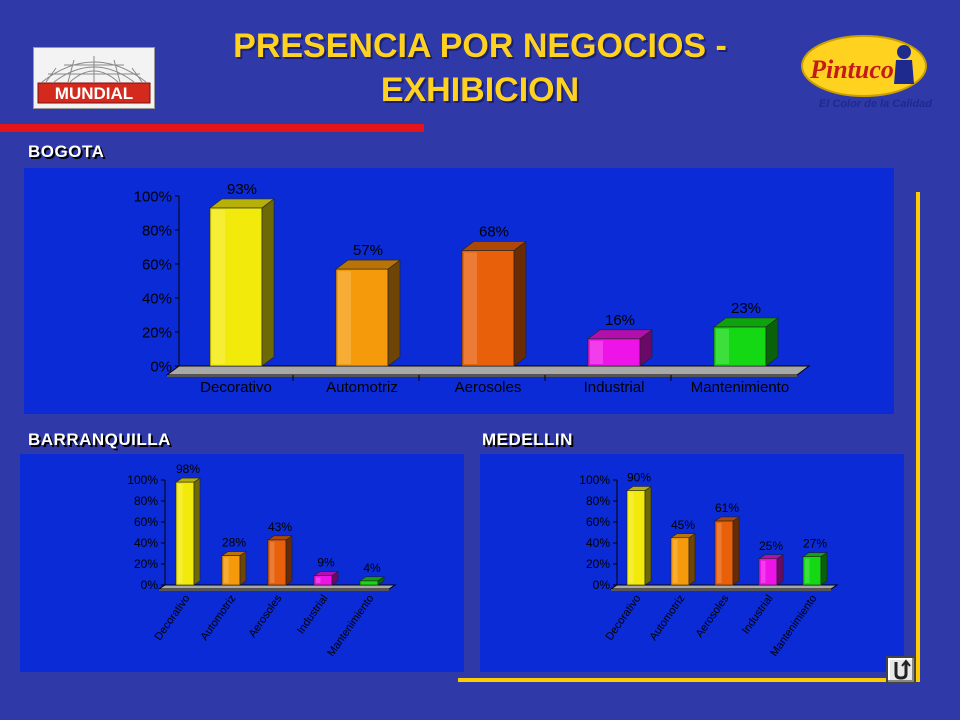 Image resolution: width=960 pixels, height=720 pixels. I want to click on data-label: 93%, so click(242, 189).